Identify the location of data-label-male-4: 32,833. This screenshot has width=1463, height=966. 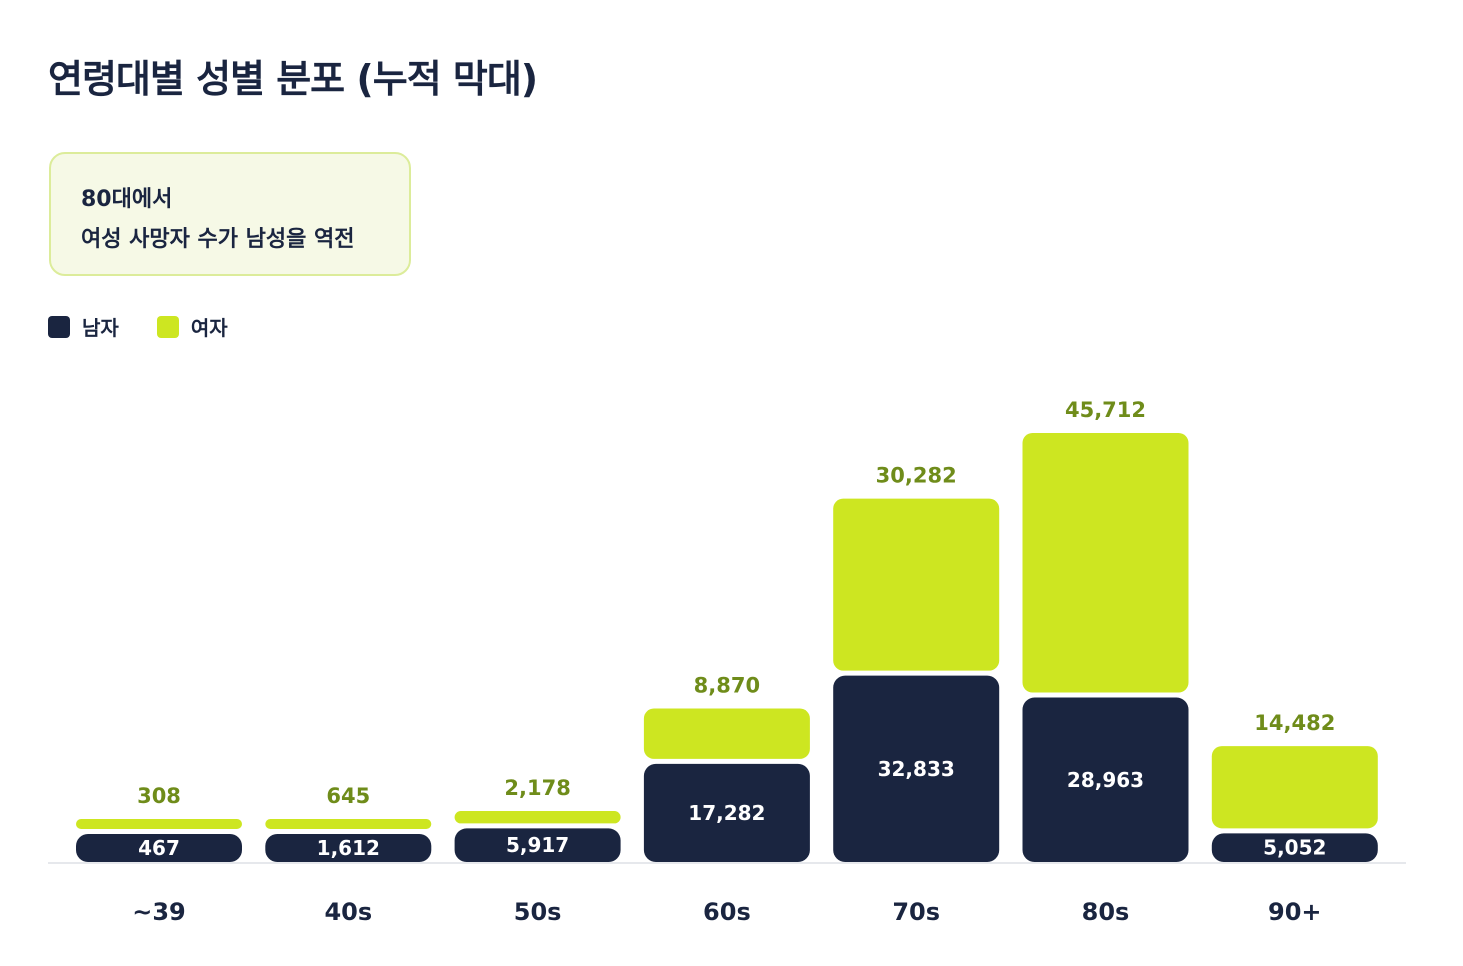
(916, 769).